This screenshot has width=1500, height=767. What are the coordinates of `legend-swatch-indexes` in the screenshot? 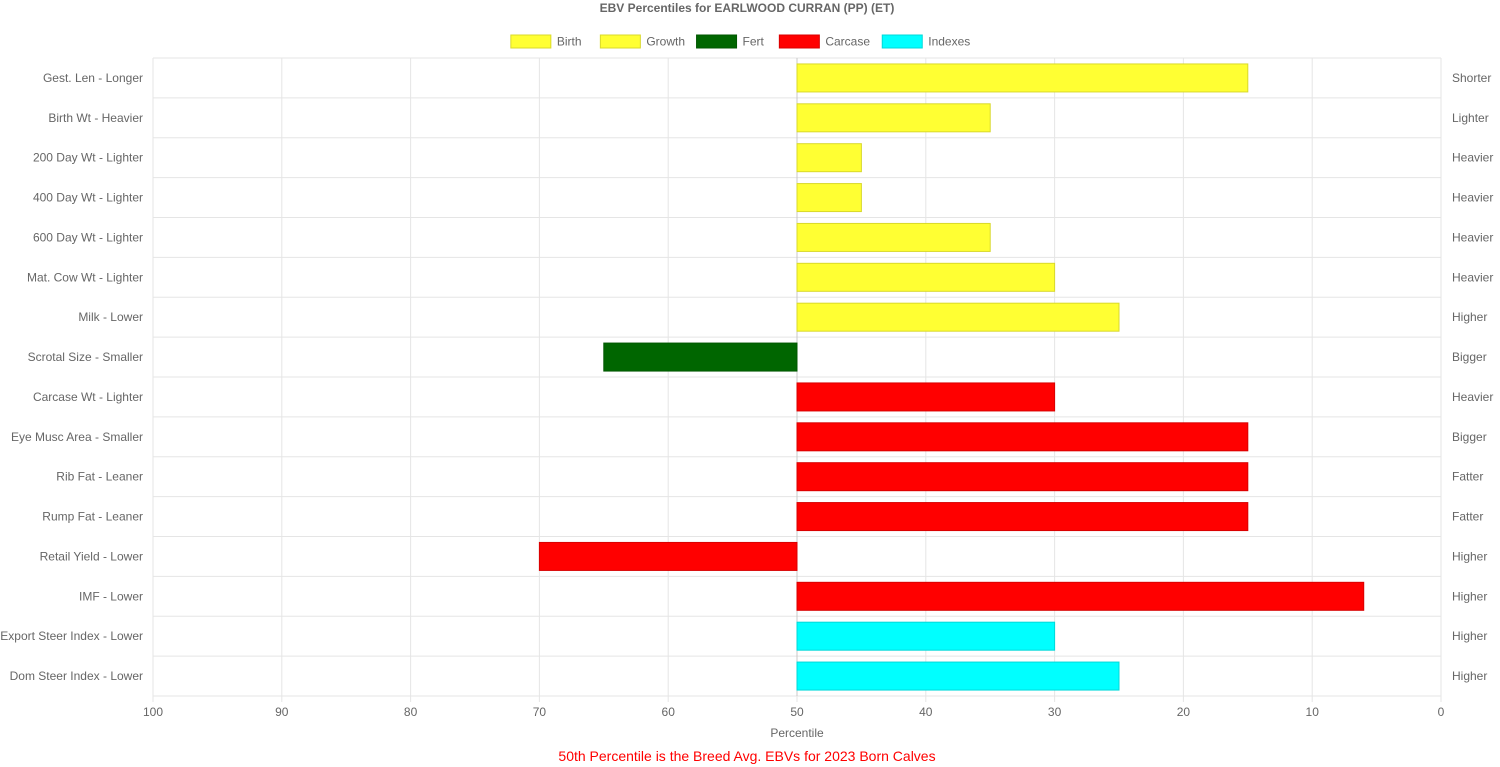 It's located at (902, 41).